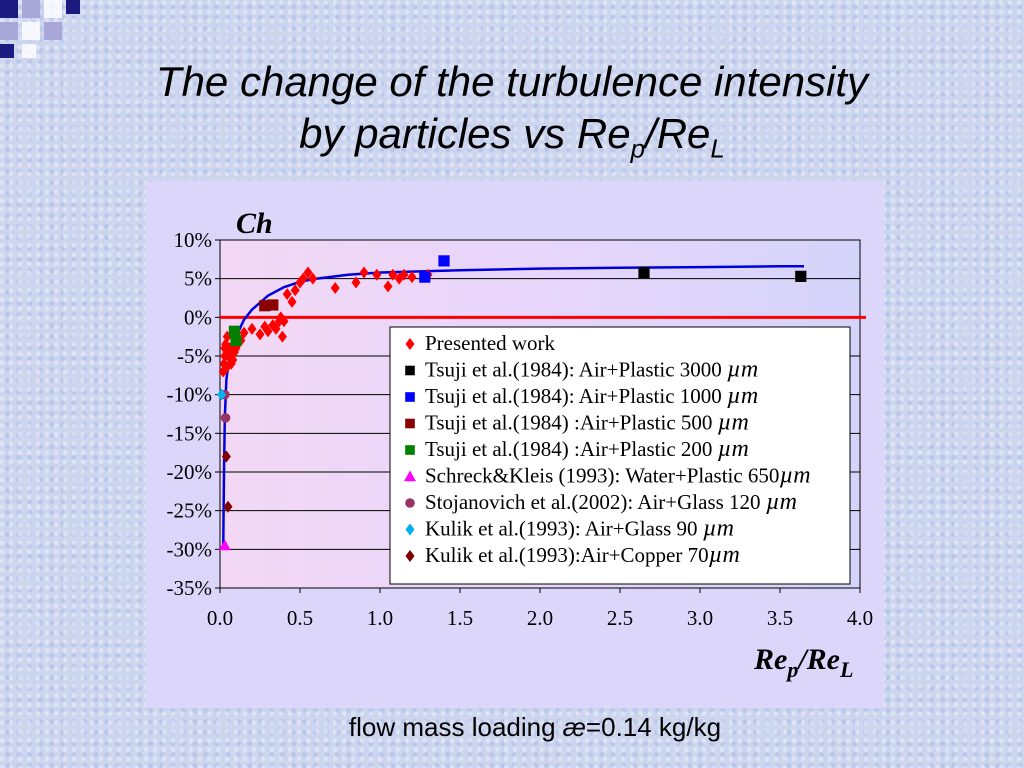 Image resolution: width=1024 pixels, height=768 pixels. I want to click on y-tick-label: -5%, so click(194, 356).